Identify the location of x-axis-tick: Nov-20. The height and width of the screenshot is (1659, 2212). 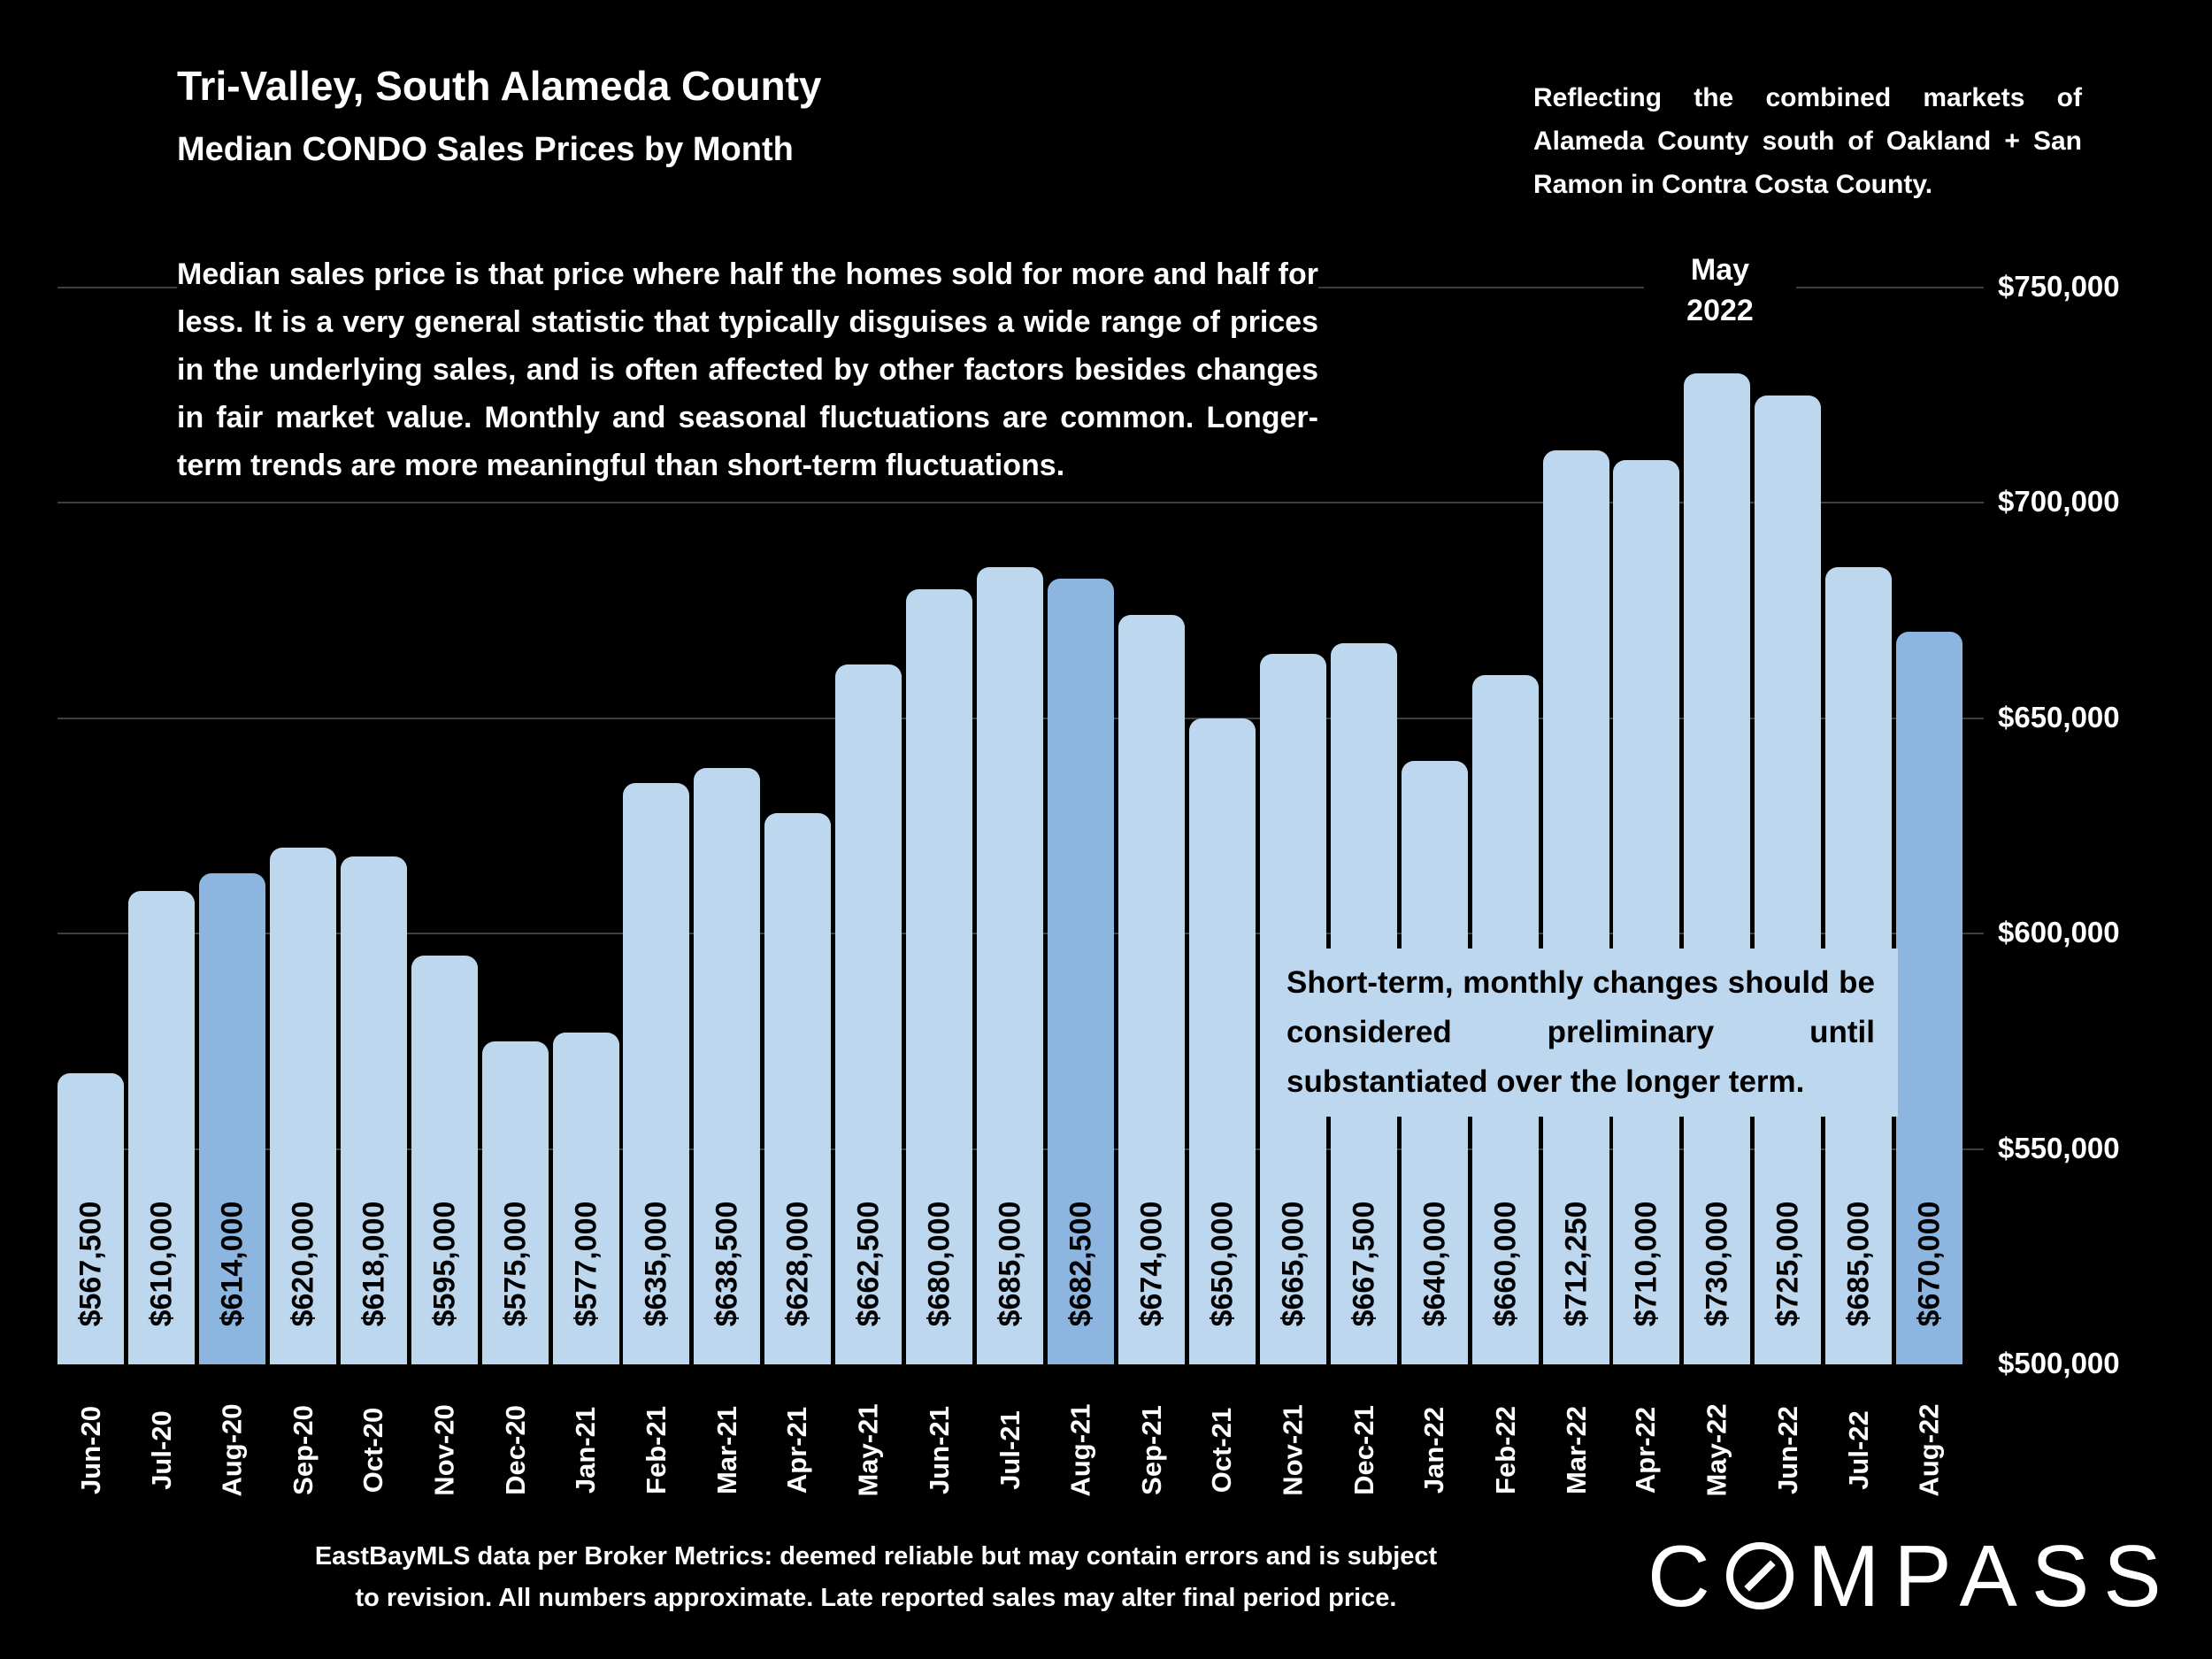
(445, 1450).